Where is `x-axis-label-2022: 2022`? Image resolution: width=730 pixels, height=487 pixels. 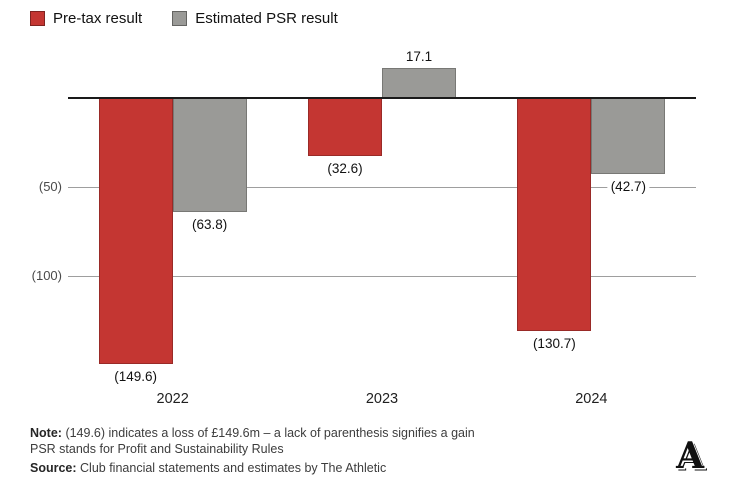 x-axis-label-2022: 2022 is located at coordinates (172, 399).